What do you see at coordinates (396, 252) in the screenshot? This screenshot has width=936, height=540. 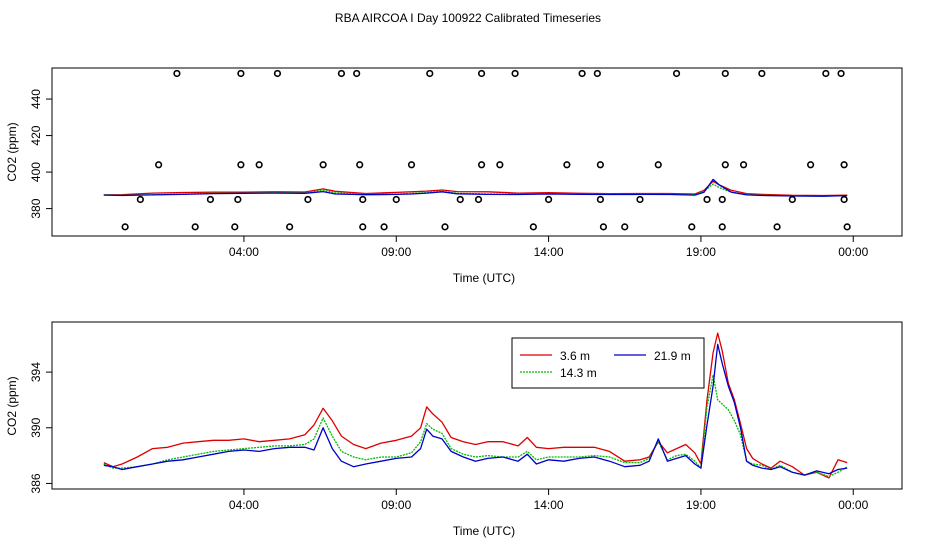 I see `top-x-tick-label: 09:00` at bounding box center [396, 252].